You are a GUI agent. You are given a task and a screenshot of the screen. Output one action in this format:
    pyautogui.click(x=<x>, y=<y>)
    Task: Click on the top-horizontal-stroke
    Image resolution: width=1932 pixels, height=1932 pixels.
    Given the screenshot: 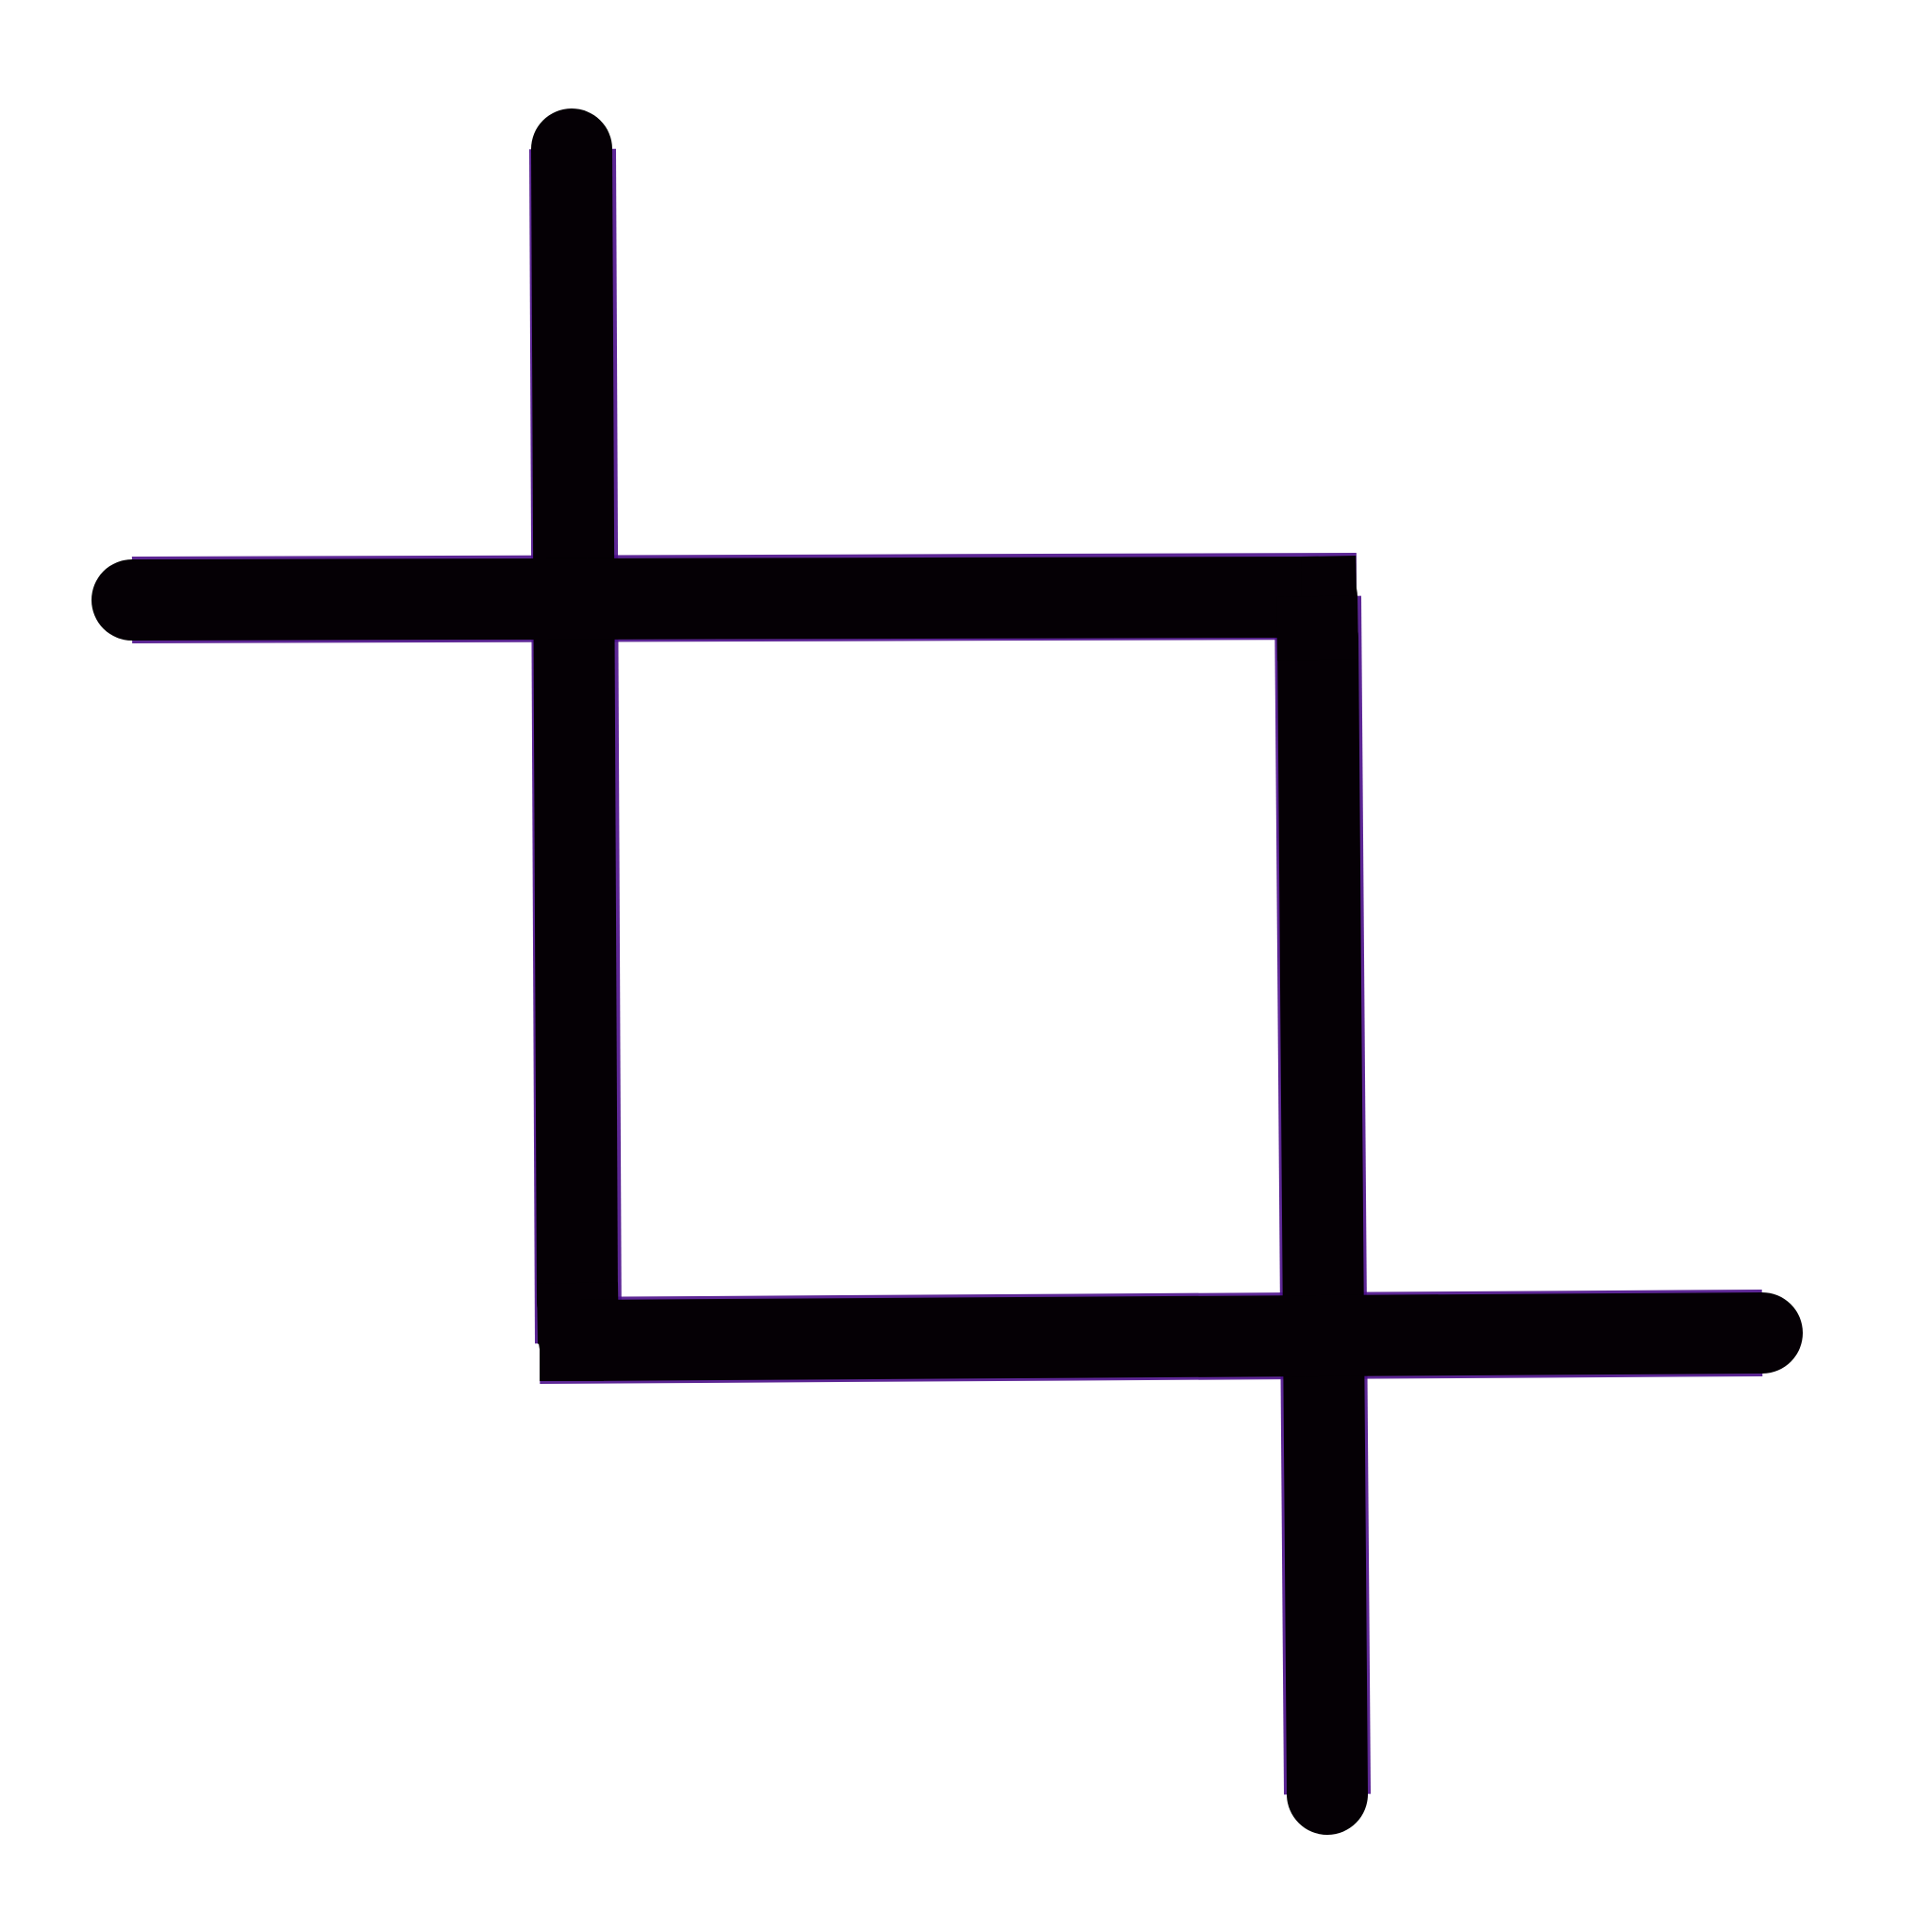 What is the action you would take?
    pyautogui.click(x=724, y=599)
    